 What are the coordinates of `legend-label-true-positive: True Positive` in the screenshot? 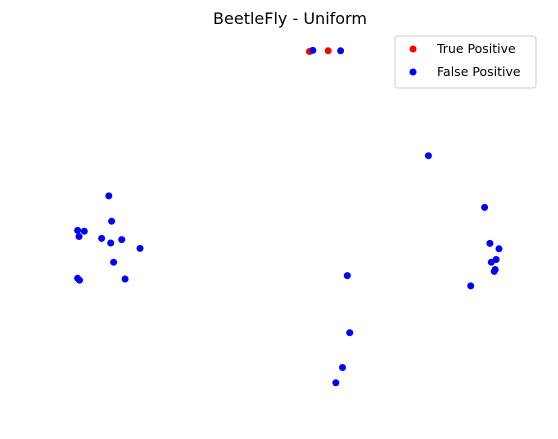 It's located at (476, 48).